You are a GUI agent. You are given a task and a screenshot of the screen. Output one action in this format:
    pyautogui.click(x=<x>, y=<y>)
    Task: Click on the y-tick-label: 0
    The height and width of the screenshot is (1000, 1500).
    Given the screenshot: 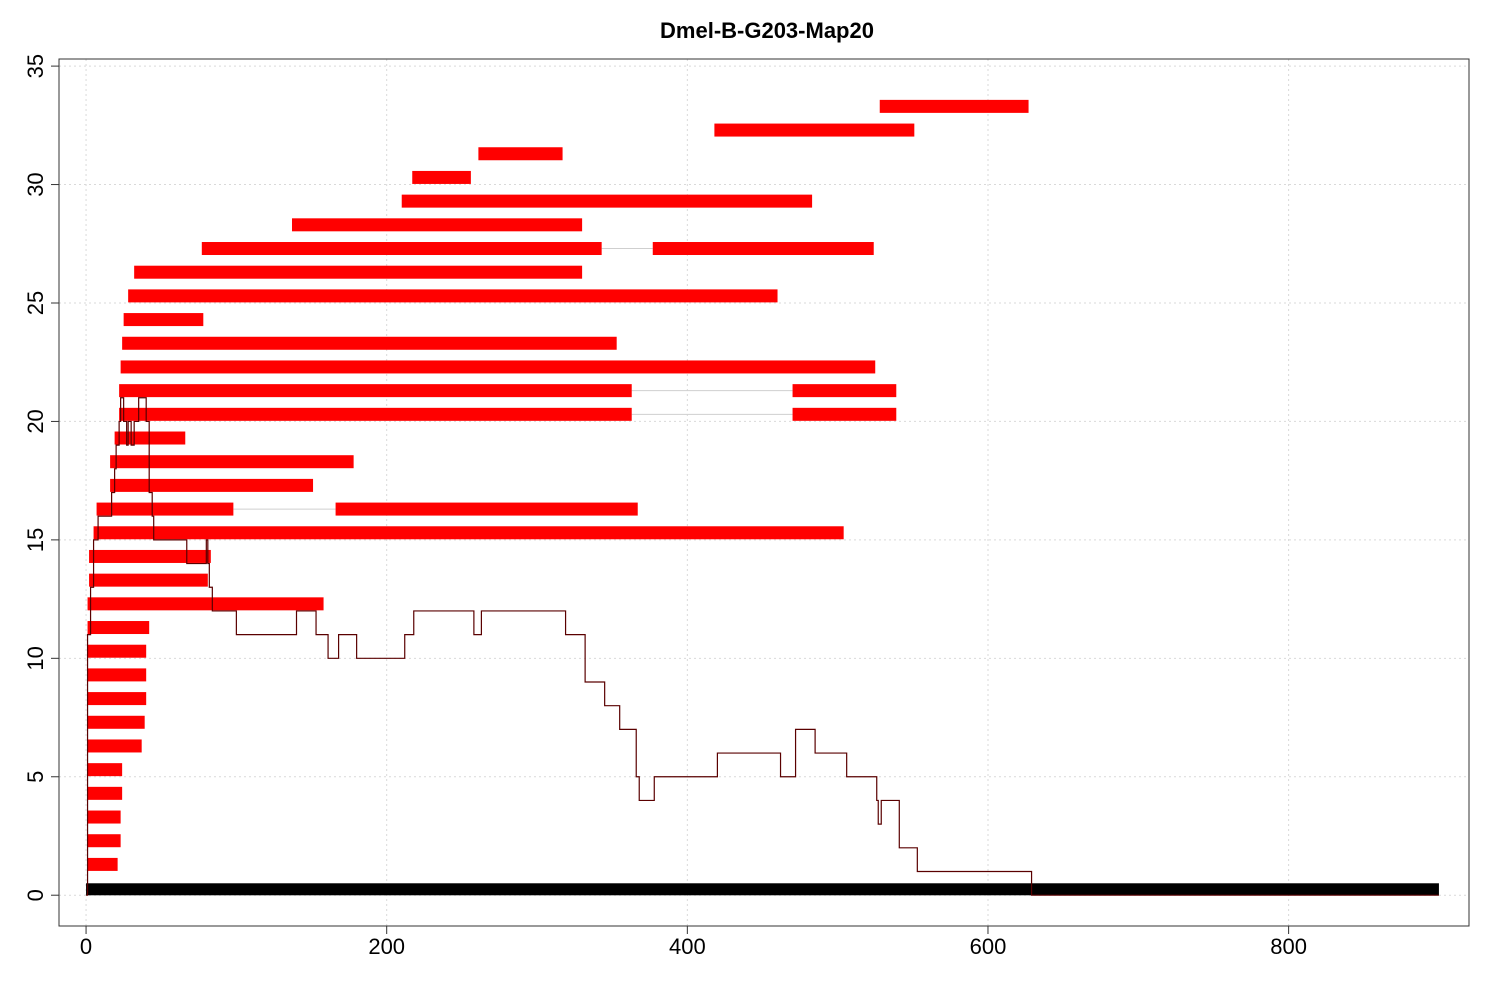 What is the action you would take?
    pyautogui.click(x=35, y=895)
    